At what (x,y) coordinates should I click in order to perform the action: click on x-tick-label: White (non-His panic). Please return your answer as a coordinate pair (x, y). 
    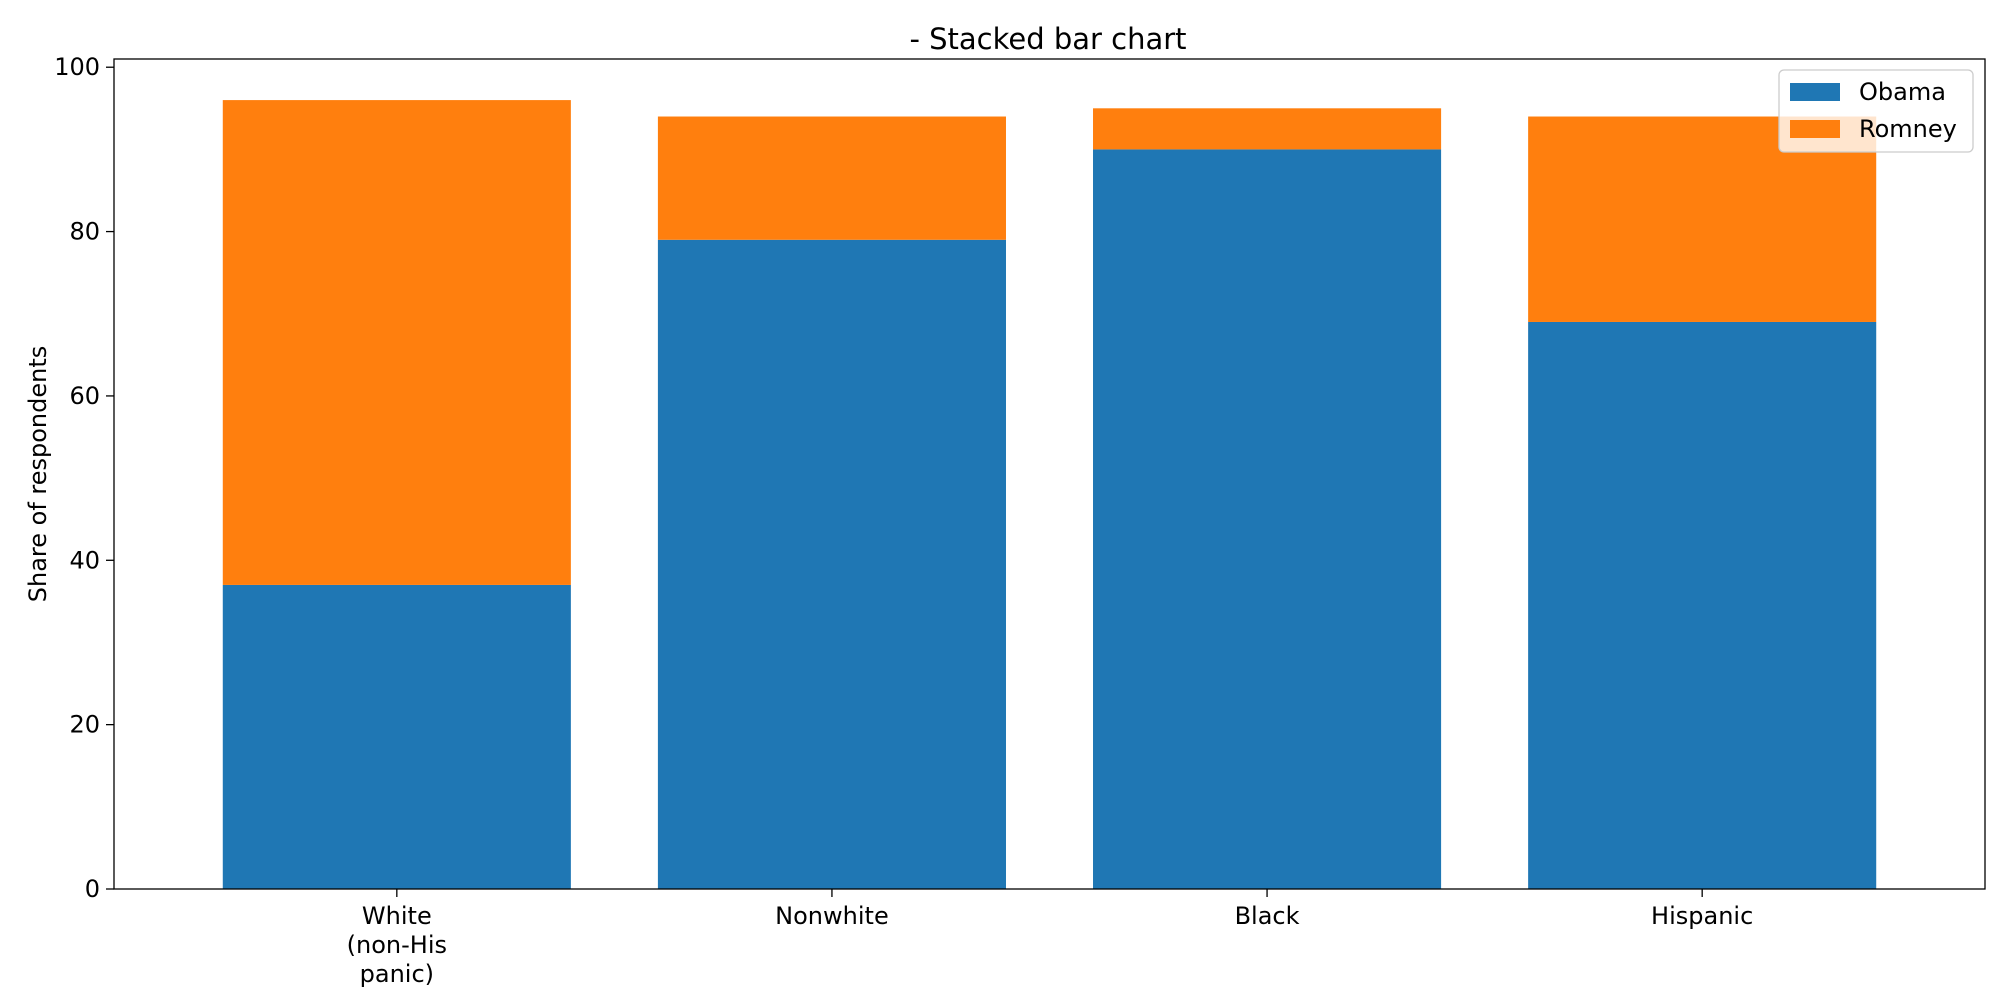
    Looking at the image, I should click on (397, 945).